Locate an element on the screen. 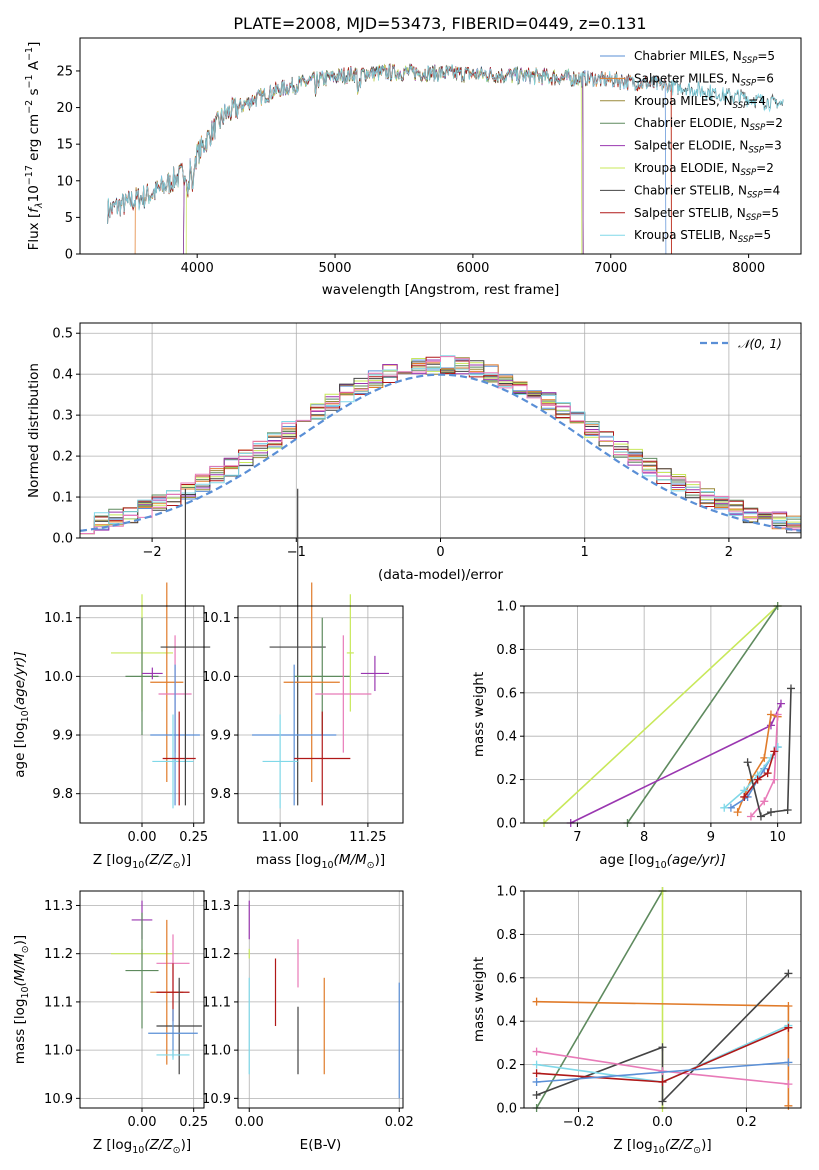 Image resolution: width=819 pixels, height=1170 pixels. legend-text: Salpeter ELODIE, N is located at coordinates (691, 146).